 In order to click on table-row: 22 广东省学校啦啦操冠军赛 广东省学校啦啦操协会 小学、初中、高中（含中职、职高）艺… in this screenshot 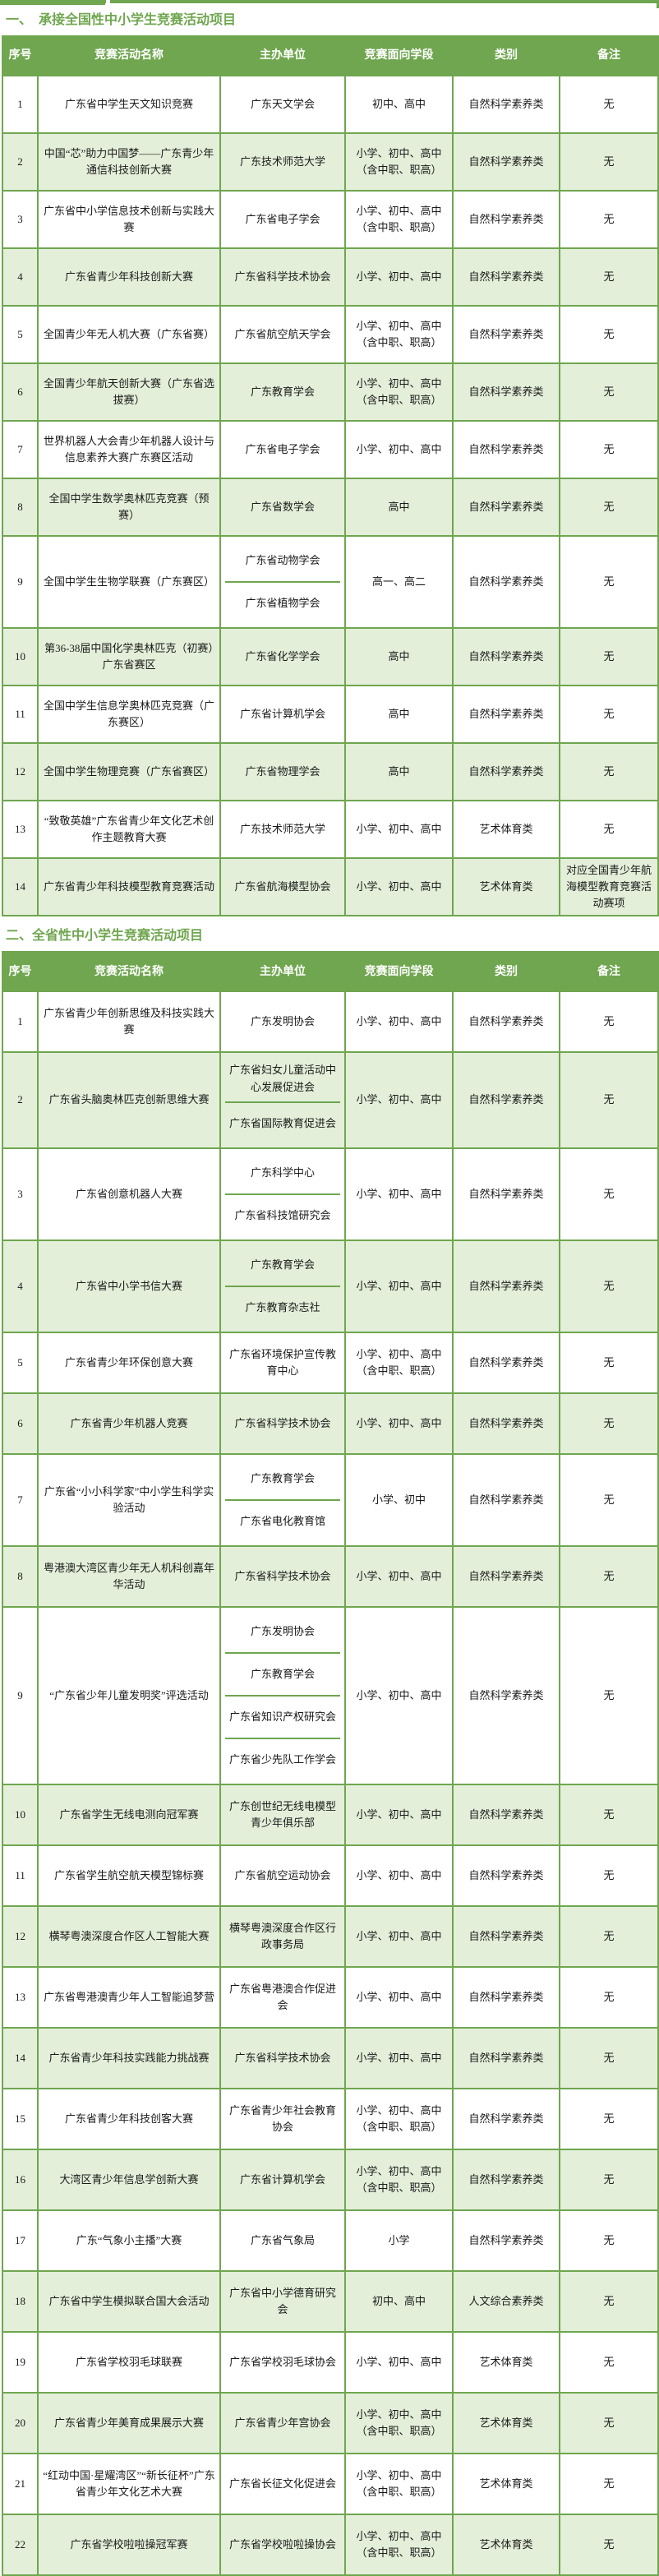, I will do `click(330, 2545)`.